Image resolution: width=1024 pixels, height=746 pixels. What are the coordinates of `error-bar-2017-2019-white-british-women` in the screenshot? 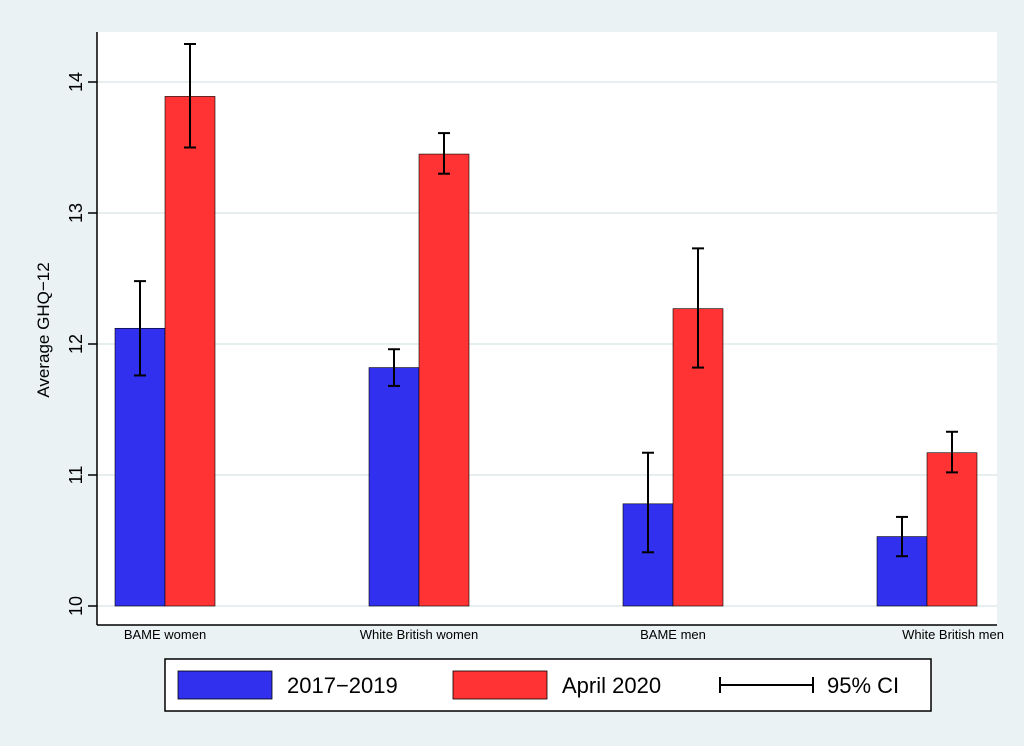 It's located at (394, 367).